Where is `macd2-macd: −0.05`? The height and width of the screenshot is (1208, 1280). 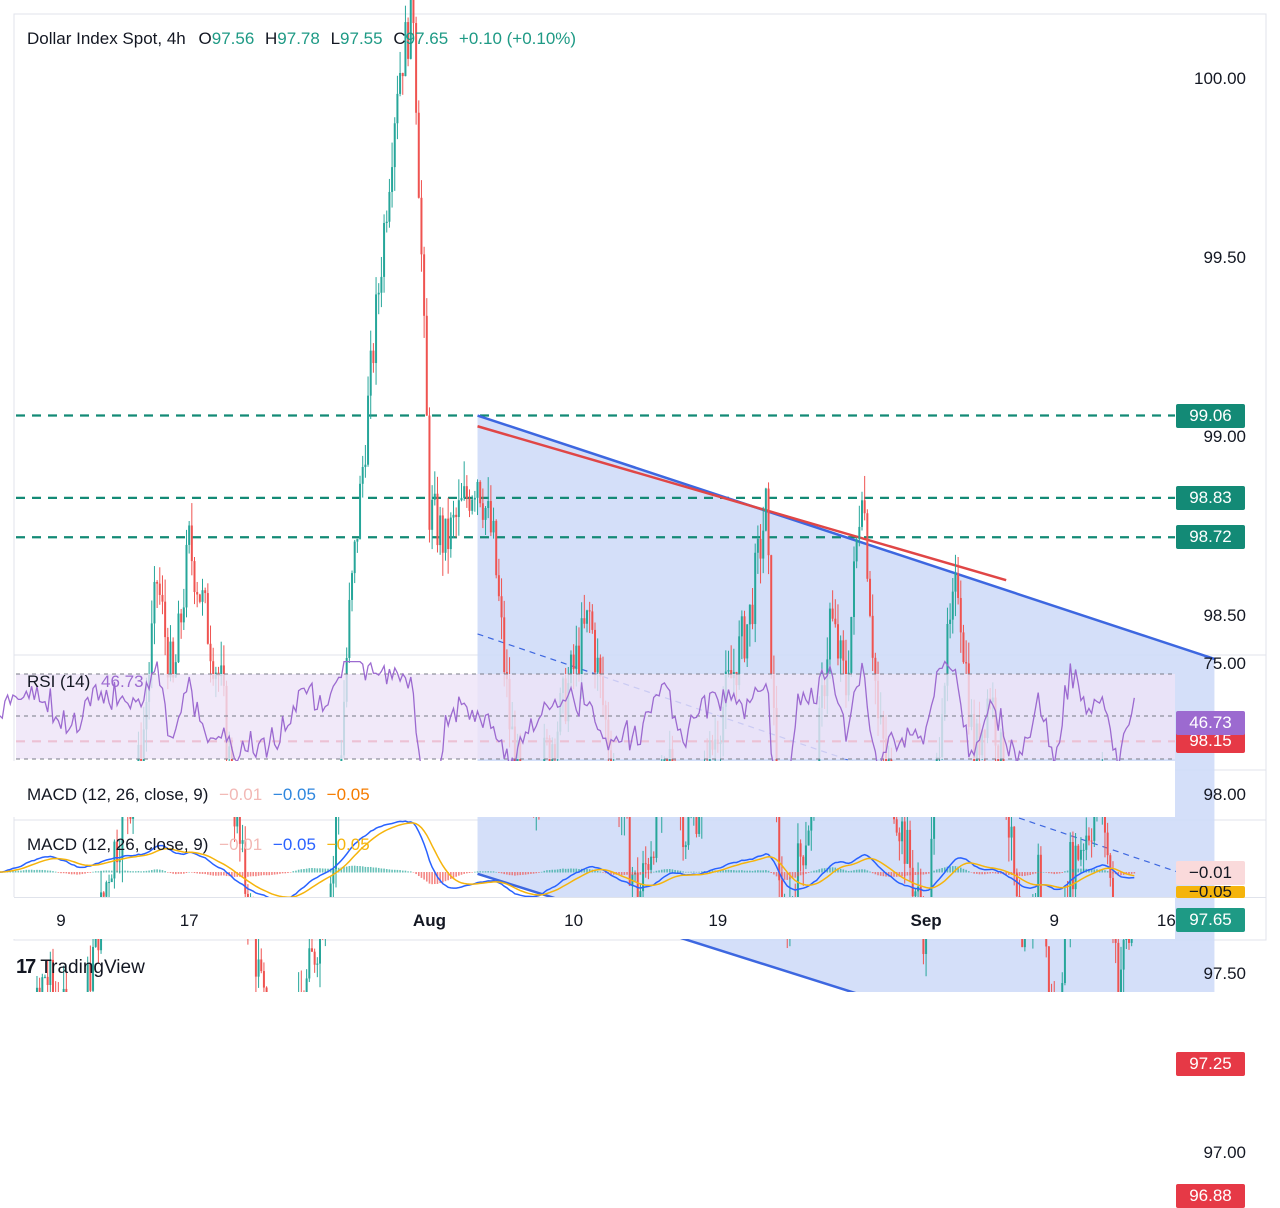 macd2-macd: −0.05 is located at coordinates (294, 844).